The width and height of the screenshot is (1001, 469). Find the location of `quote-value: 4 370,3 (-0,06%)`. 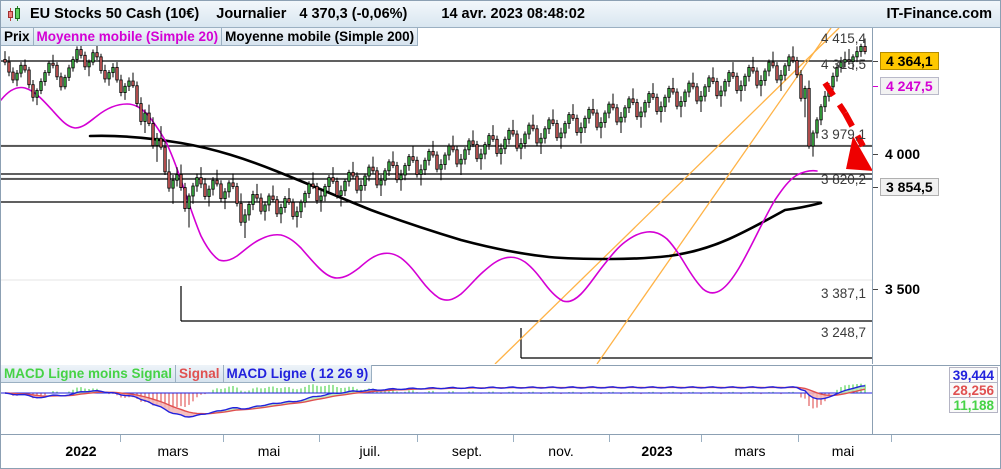

quote-value: 4 370,3 (-0,06%) is located at coordinates (353, 14).